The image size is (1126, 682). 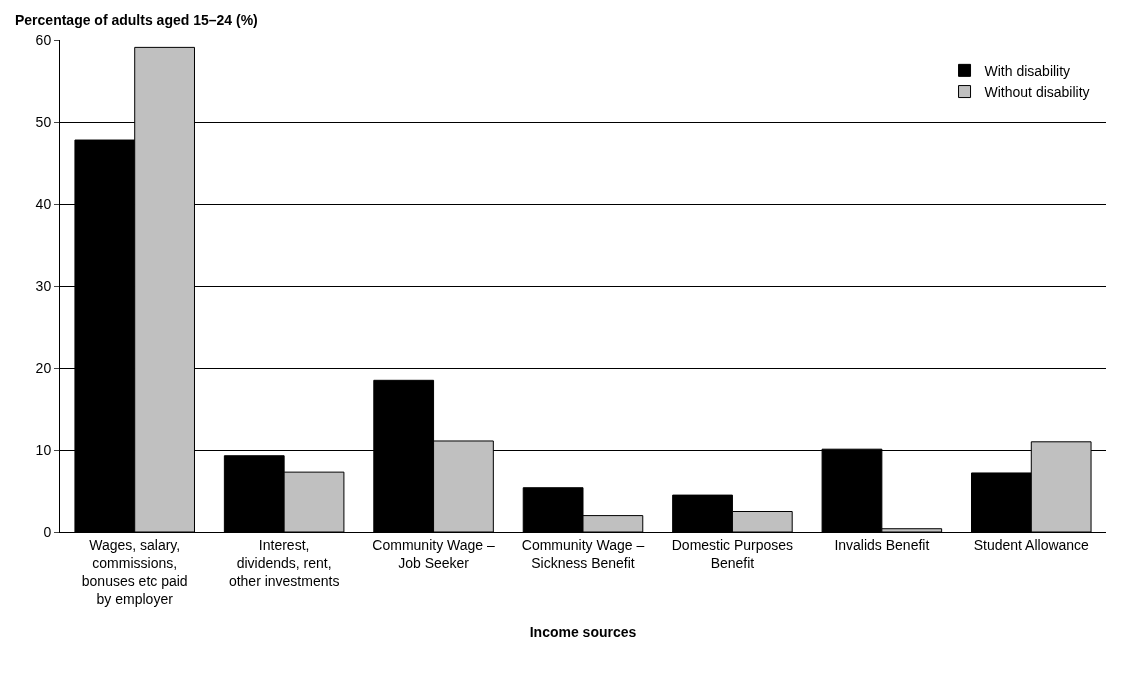 What do you see at coordinates (43, 449) in the screenshot?
I see `y-tick-label: 10` at bounding box center [43, 449].